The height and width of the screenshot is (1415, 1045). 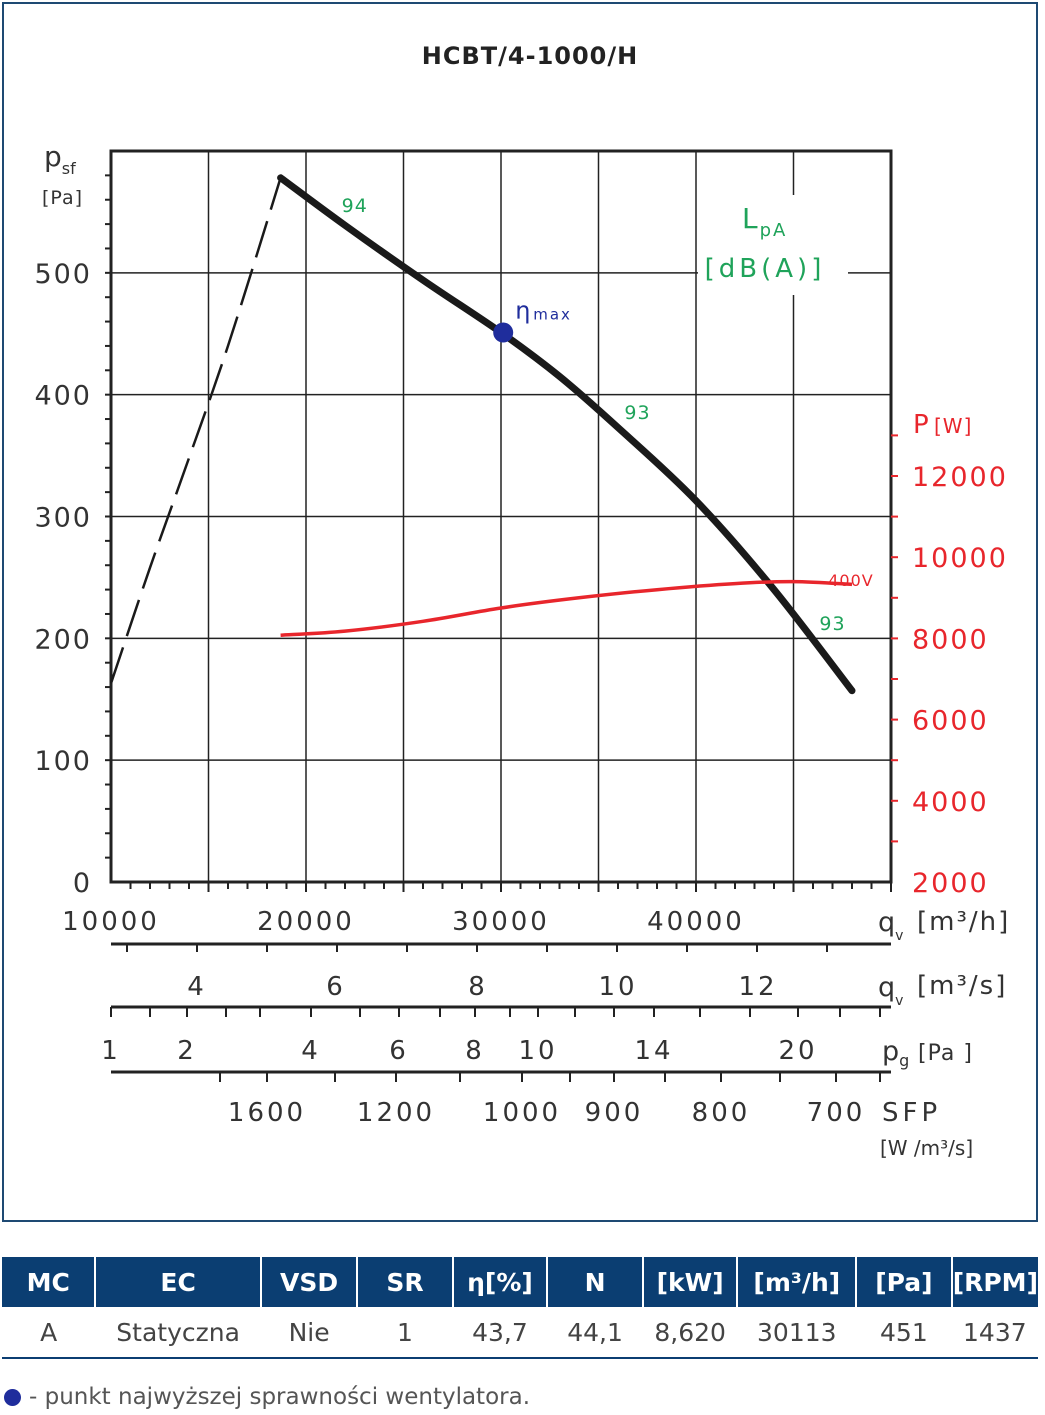 What do you see at coordinates (60, 159) in the screenshot?
I see `y-axis-label: psf` at bounding box center [60, 159].